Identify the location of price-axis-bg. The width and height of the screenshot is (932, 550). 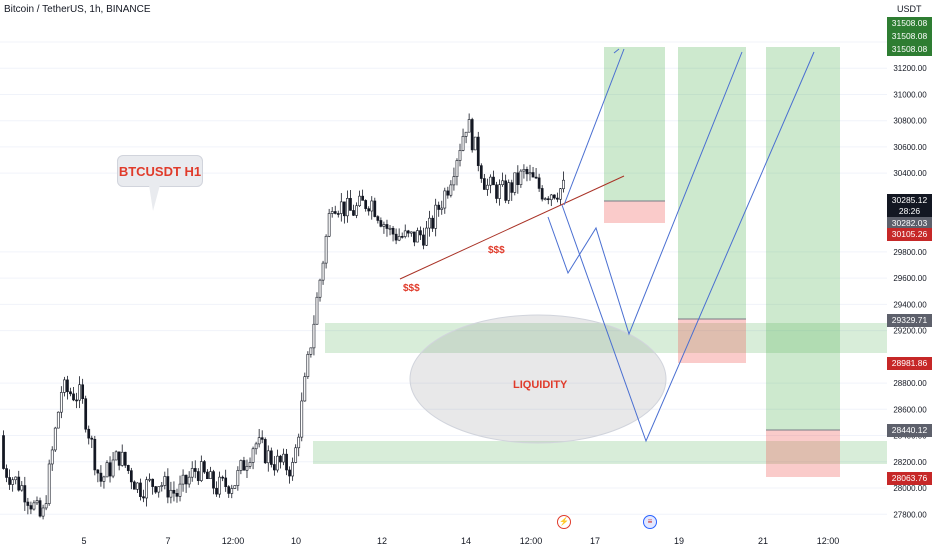
(909, 265).